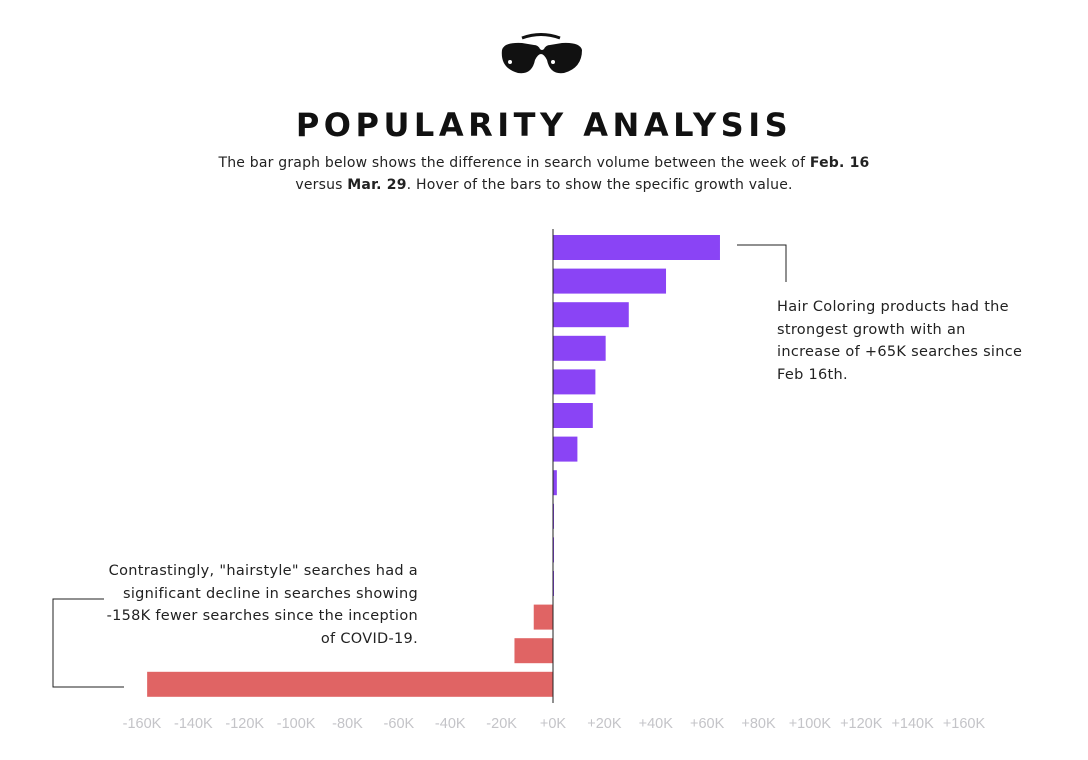 This screenshot has height=760, width=1088. Describe the element at coordinates (604, 724) in the screenshot. I see `x-tick-label: +20K` at that location.